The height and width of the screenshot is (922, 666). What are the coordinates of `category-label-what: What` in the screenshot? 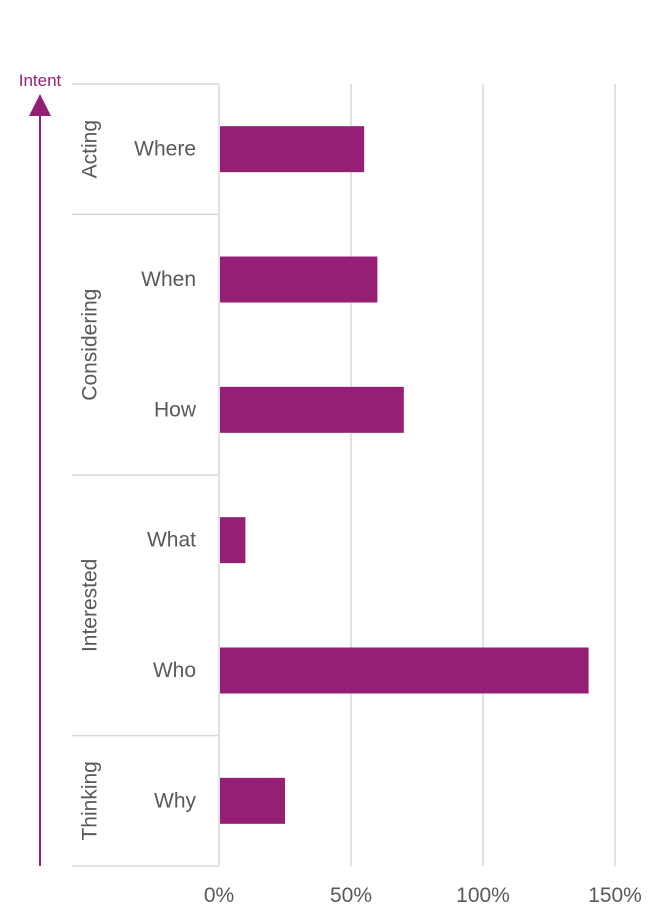 It's located at (171, 540).